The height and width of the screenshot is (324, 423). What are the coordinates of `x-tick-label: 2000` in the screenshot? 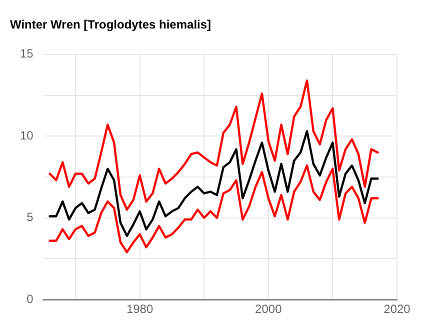 It's located at (268, 309).